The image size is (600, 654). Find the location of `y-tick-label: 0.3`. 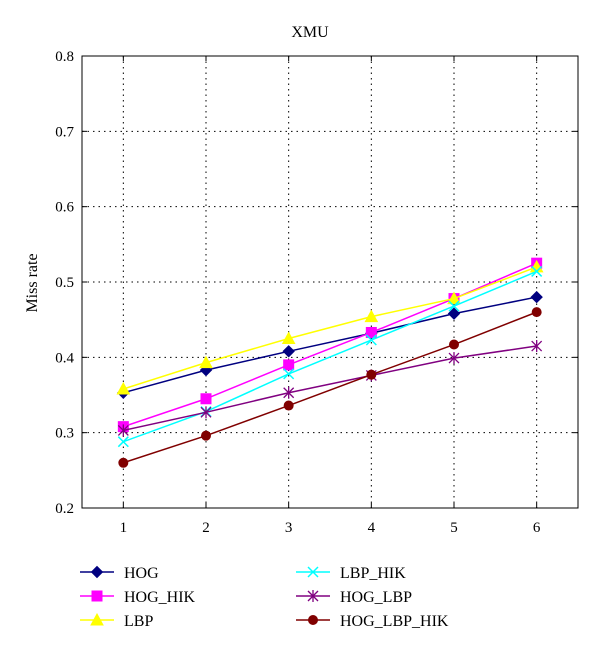

y-tick-label: 0.3 is located at coordinates (64, 434).